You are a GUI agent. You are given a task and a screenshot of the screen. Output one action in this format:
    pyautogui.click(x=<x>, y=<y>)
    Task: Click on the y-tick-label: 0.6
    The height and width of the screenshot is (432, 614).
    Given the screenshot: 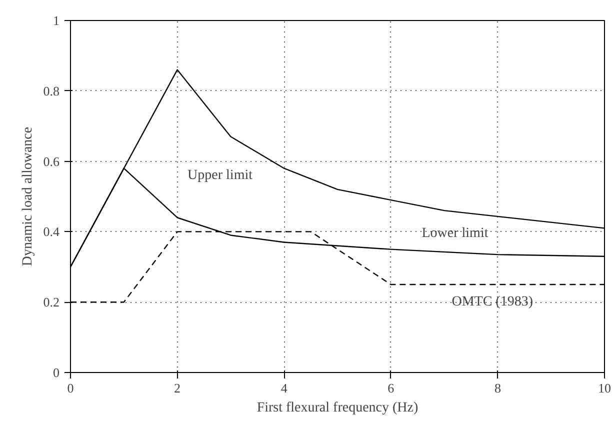 What is the action you would take?
    pyautogui.click(x=51, y=161)
    